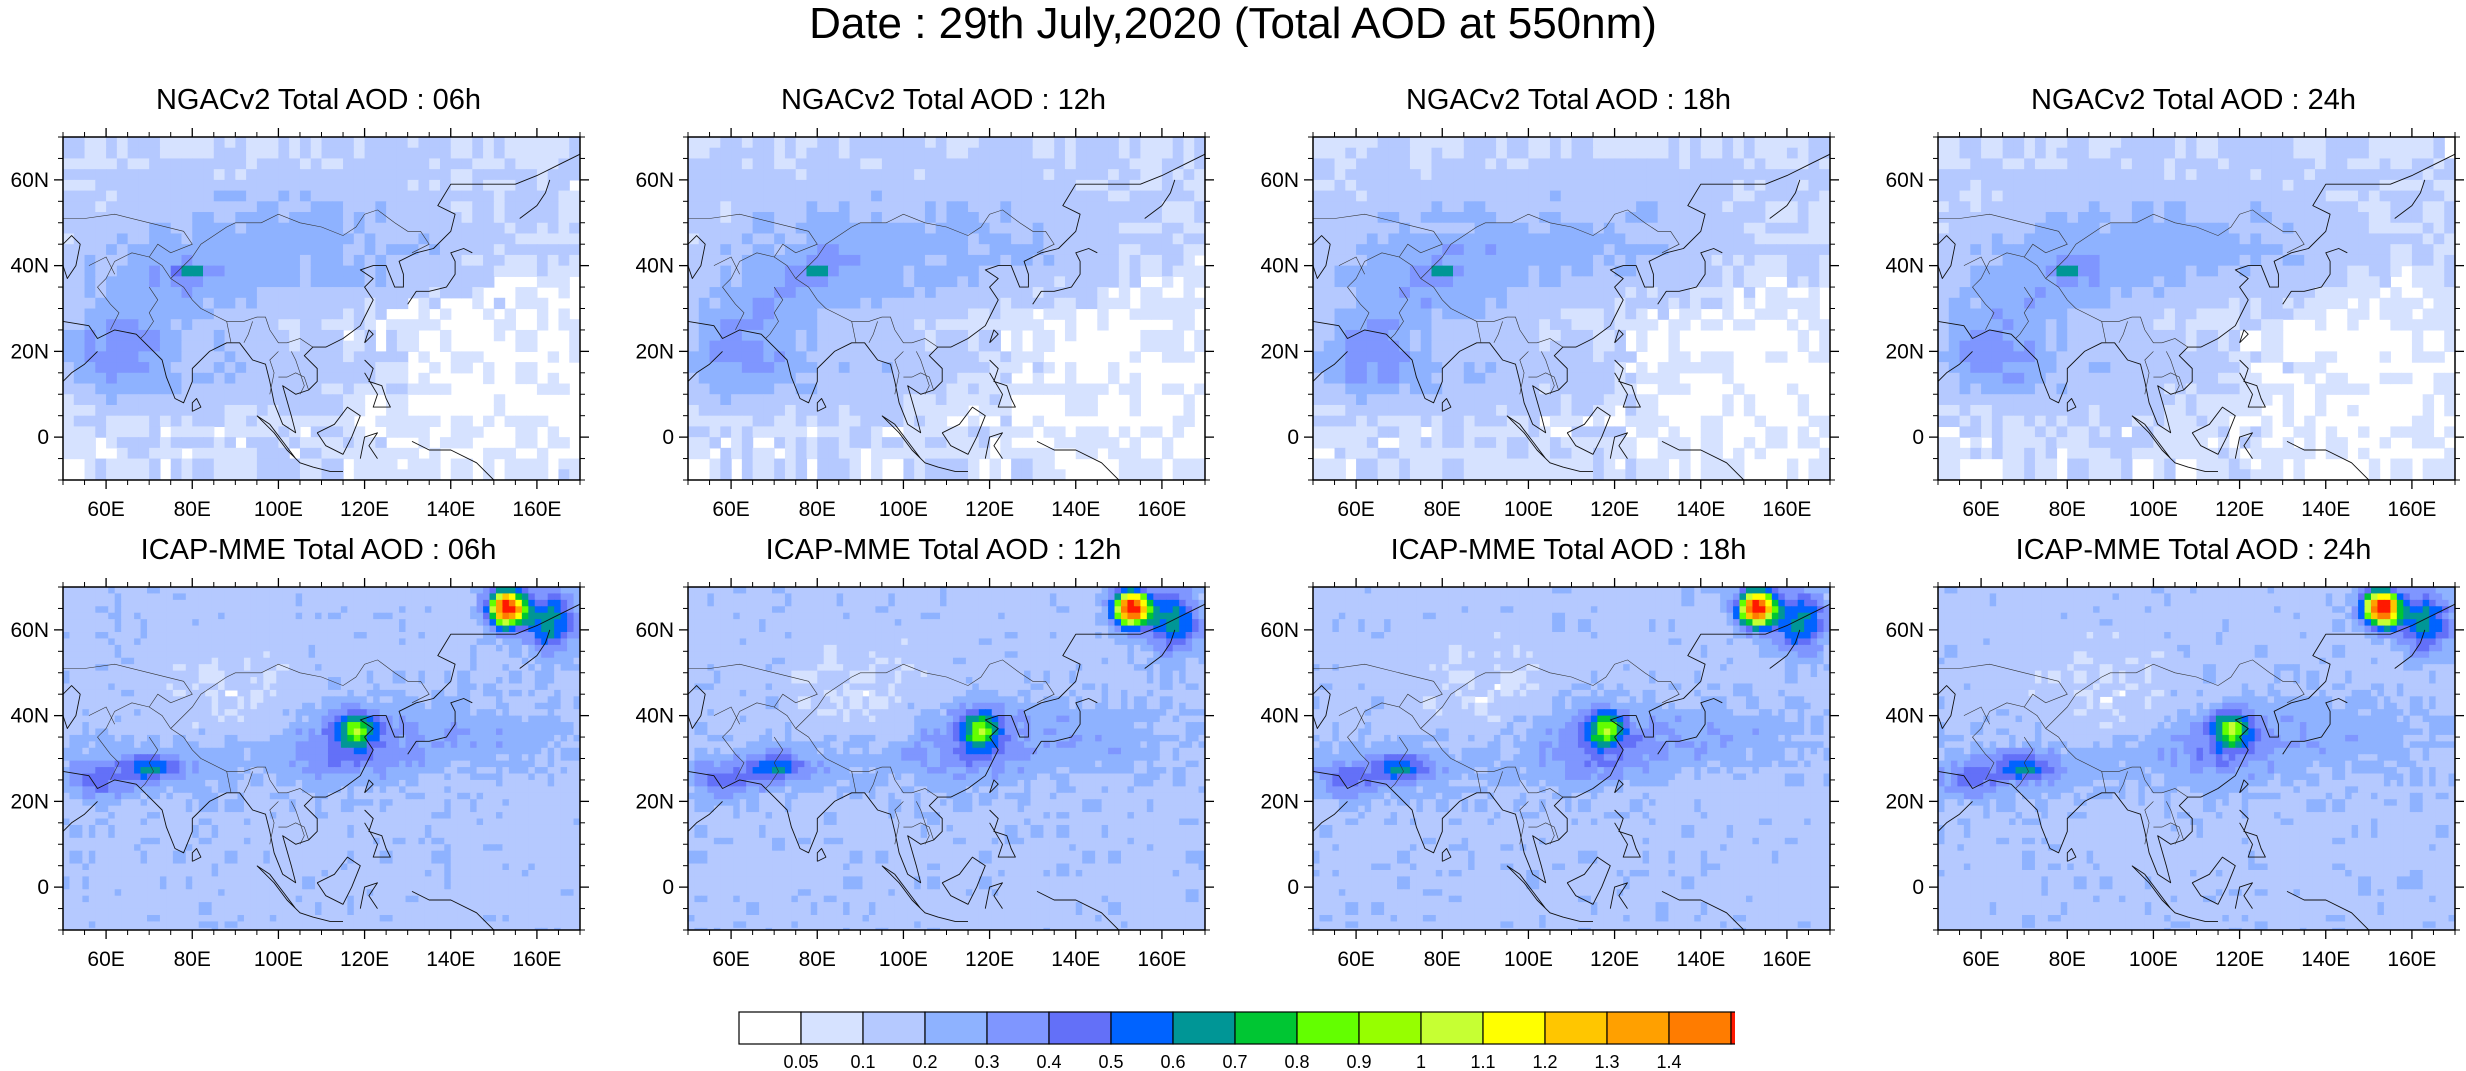  Describe the element at coordinates (318, 550) in the screenshot. I see `panel-title: ICAP-MME Total AOD : 06h` at that location.